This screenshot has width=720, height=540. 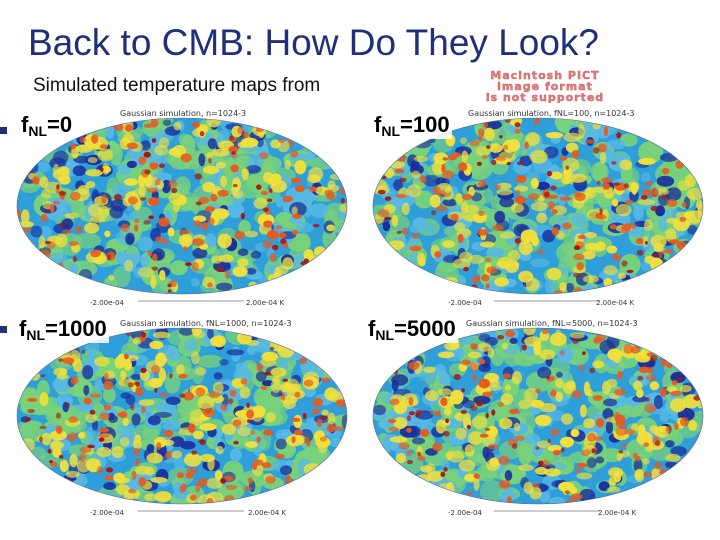 I want to click on pict-line-2: image format, so click(x=545, y=86).